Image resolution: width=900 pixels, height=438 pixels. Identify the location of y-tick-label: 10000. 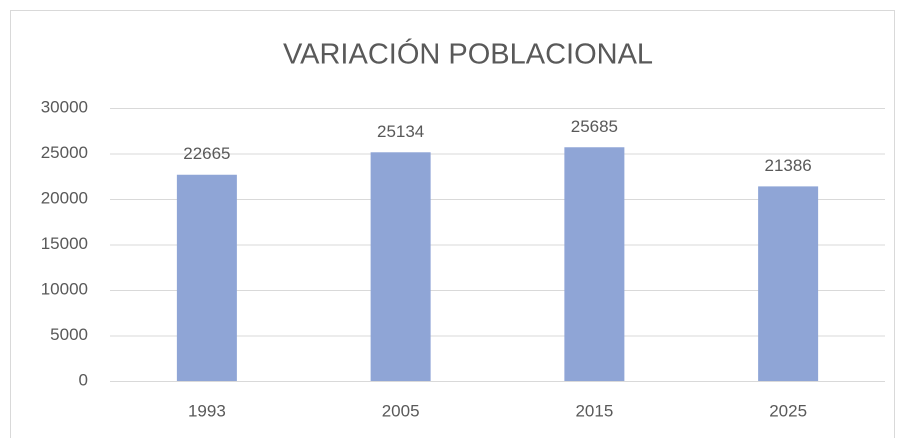
(64, 288).